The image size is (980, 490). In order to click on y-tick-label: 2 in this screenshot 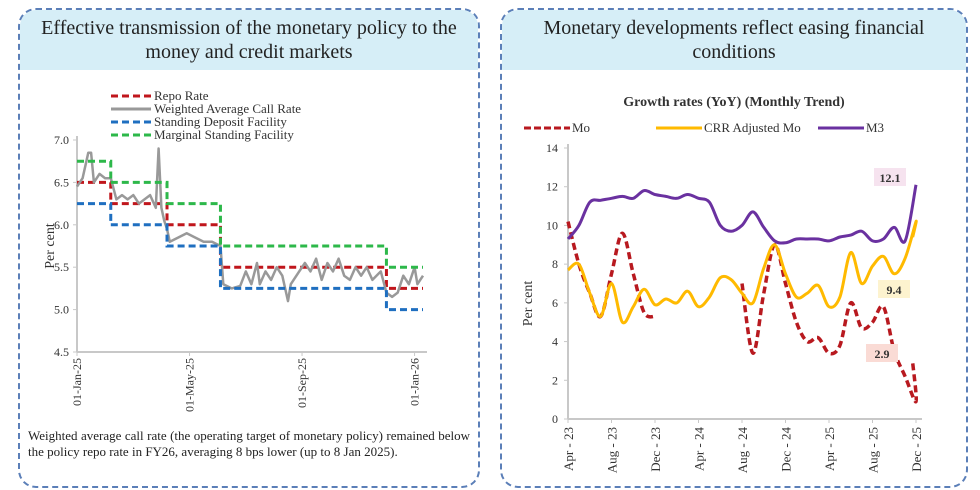, I will do `click(555, 380)`.